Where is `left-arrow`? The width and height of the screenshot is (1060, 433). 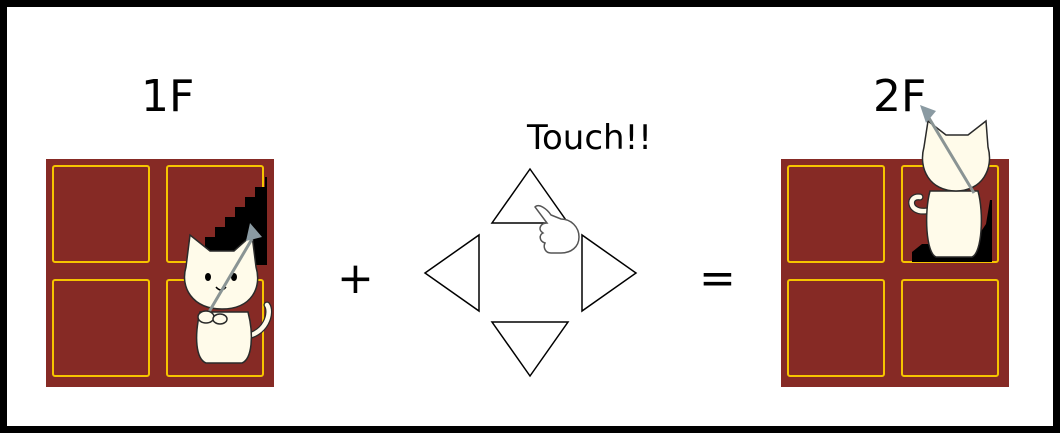
left-arrow is located at coordinates (452, 273).